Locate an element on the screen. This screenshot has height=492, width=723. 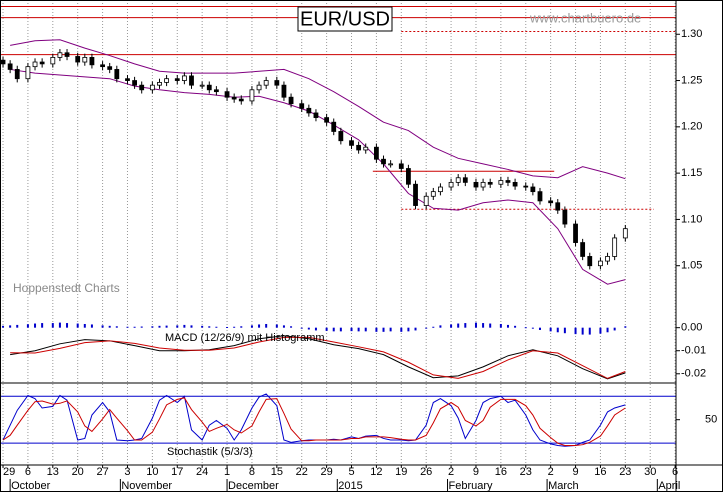
credit: Hoppenstedt Charts is located at coordinates (66, 288).